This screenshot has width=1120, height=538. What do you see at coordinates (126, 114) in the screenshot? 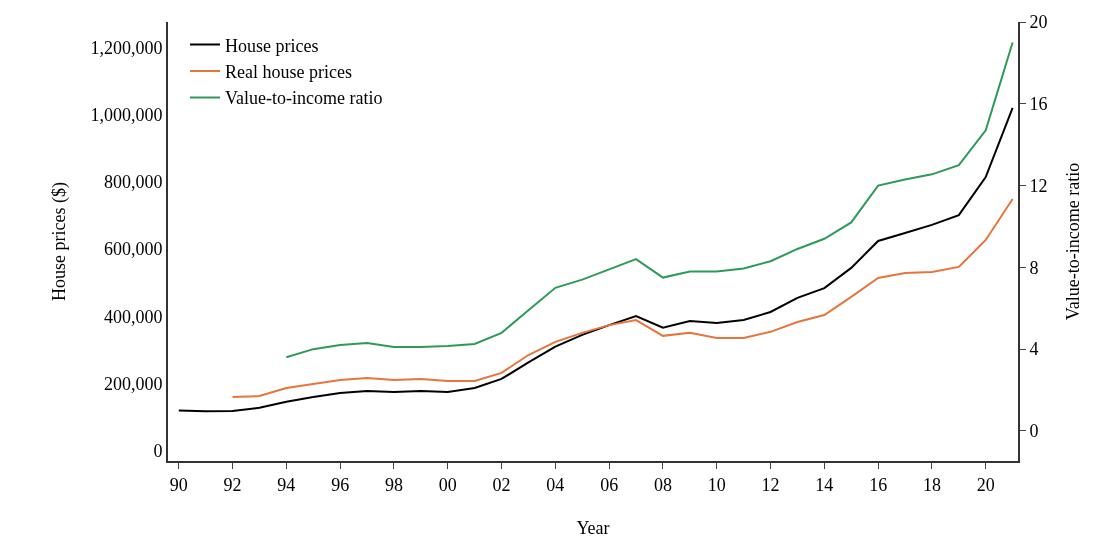
I see `y-tick-label: 1,000,000` at bounding box center [126, 114].